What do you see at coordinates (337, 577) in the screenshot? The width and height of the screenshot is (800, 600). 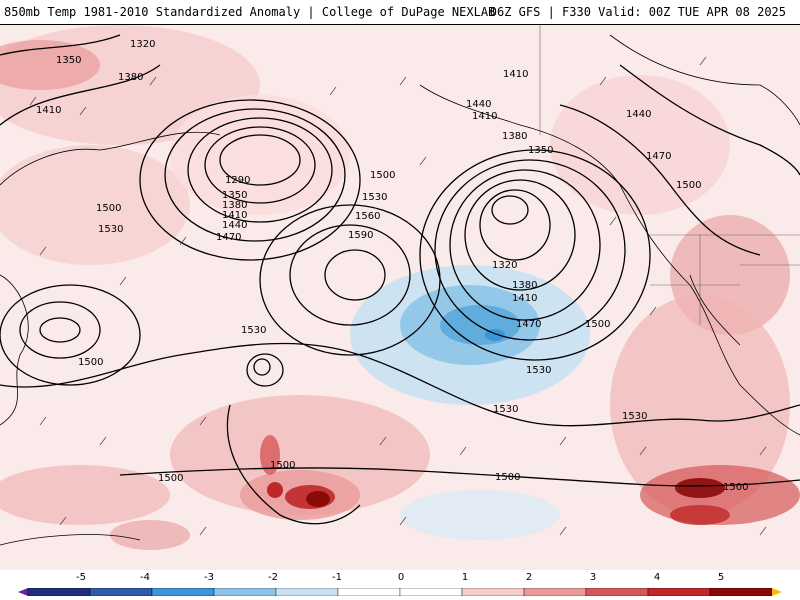 I see `colorbar-tick: -1` at bounding box center [337, 577].